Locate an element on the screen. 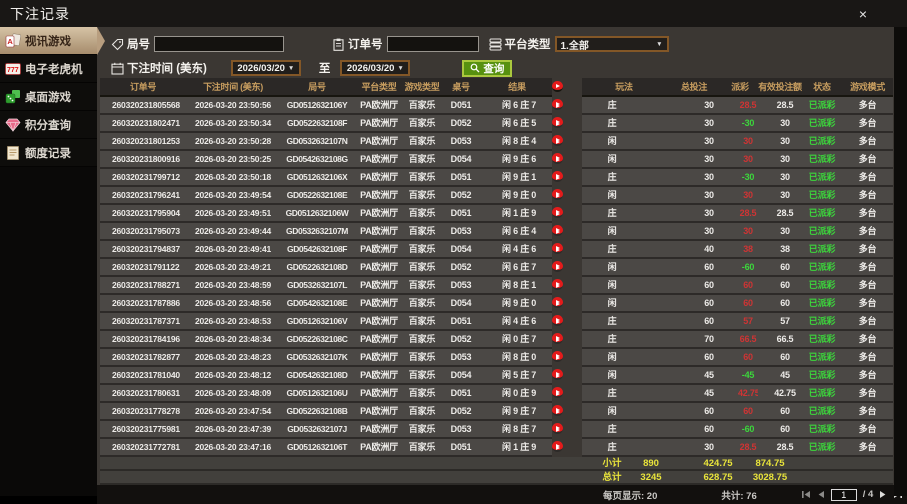 This screenshot has height=504, width=907. cell-order: 260320231781040 is located at coordinates (143, 375).